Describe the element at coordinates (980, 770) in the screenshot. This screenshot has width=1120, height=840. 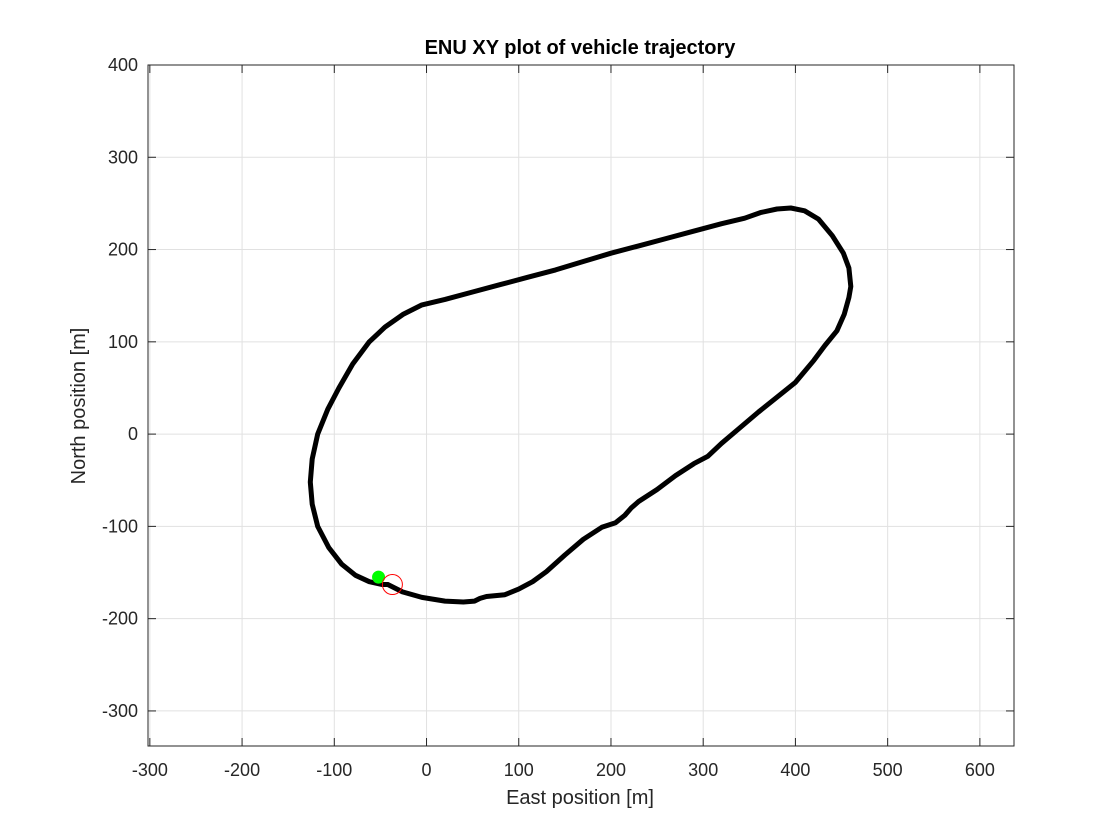
I see `x-tick-label: 600` at that location.